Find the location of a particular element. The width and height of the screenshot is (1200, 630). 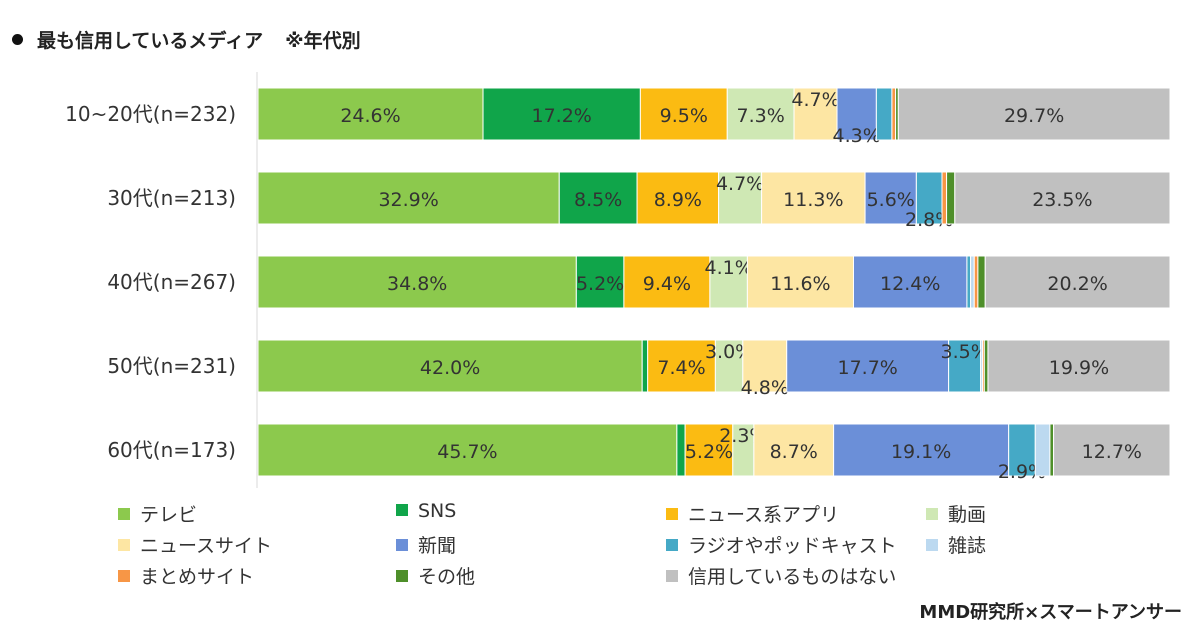

data-label: 29.7% is located at coordinates (1034, 116).